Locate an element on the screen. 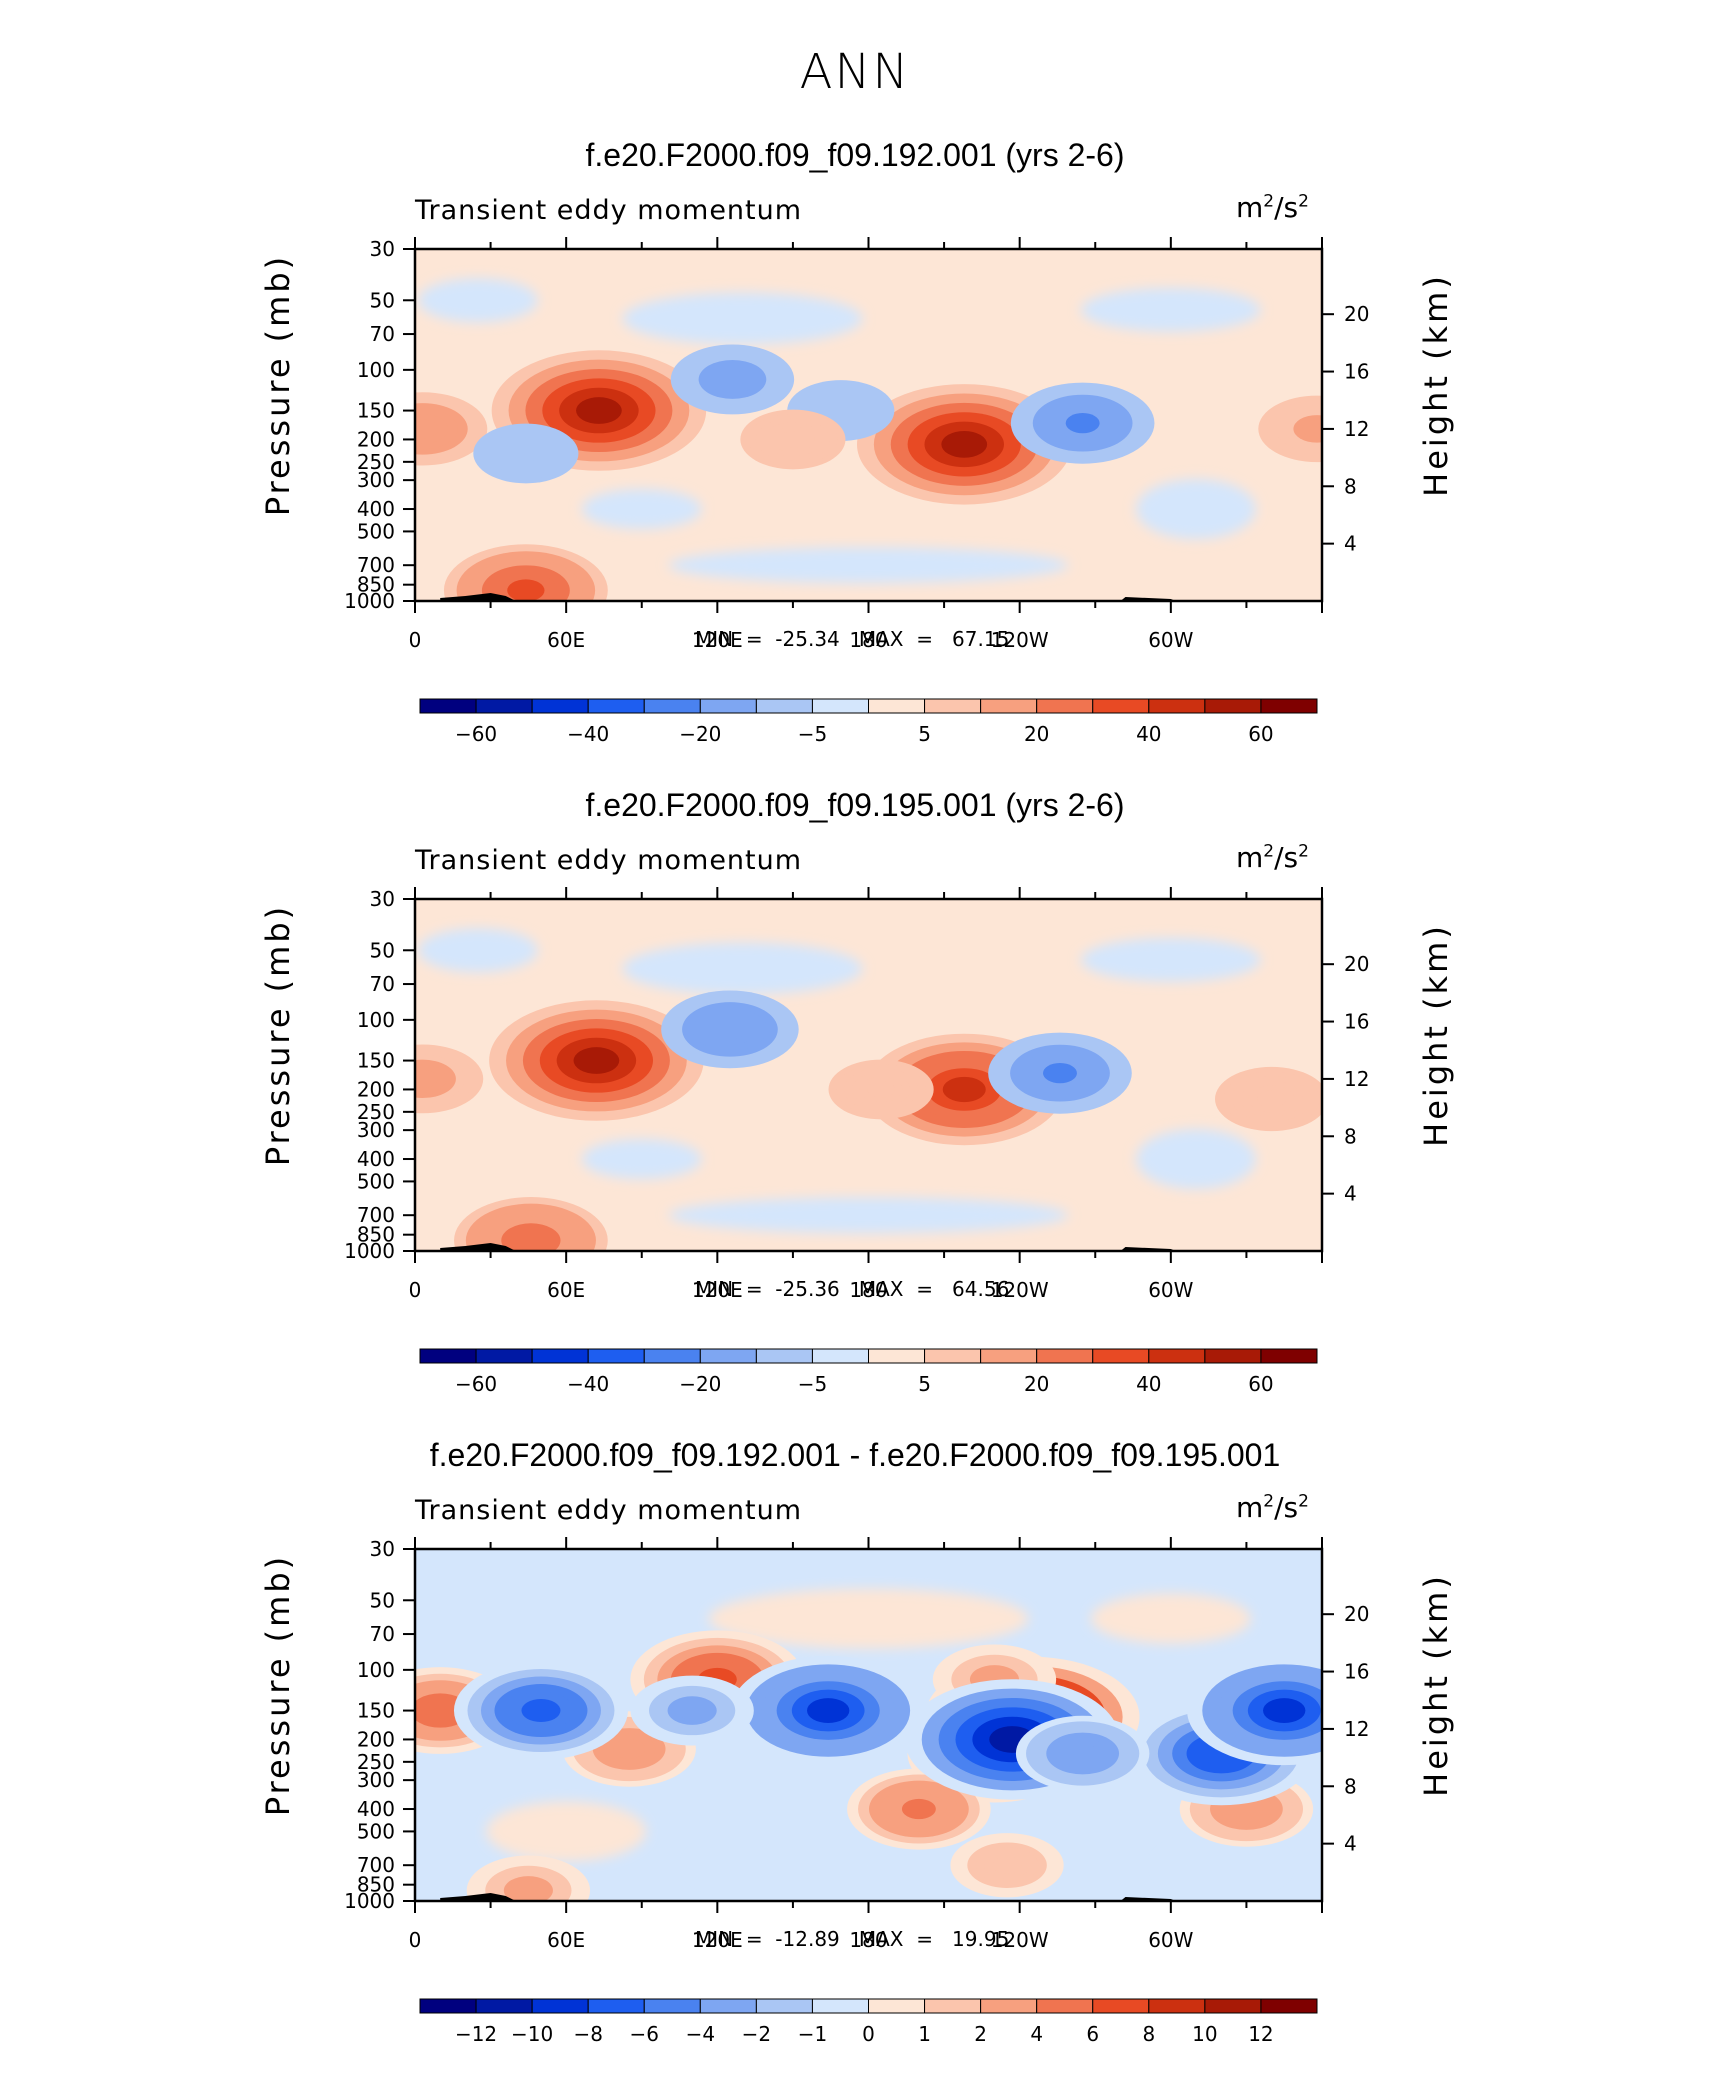  min-max-readout: MIN = -12.89 MAX = 19.95 is located at coordinates (852, 1939).